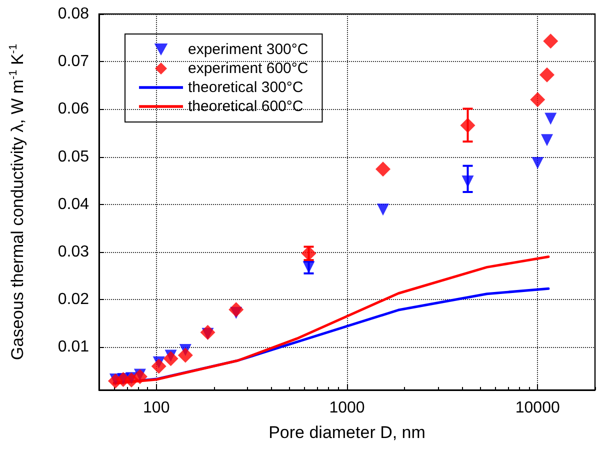 The height and width of the screenshot is (455, 599). Describe the element at coordinates (74, 109) in the screenshot. I see `y-tick-label: 0.06` at that location.